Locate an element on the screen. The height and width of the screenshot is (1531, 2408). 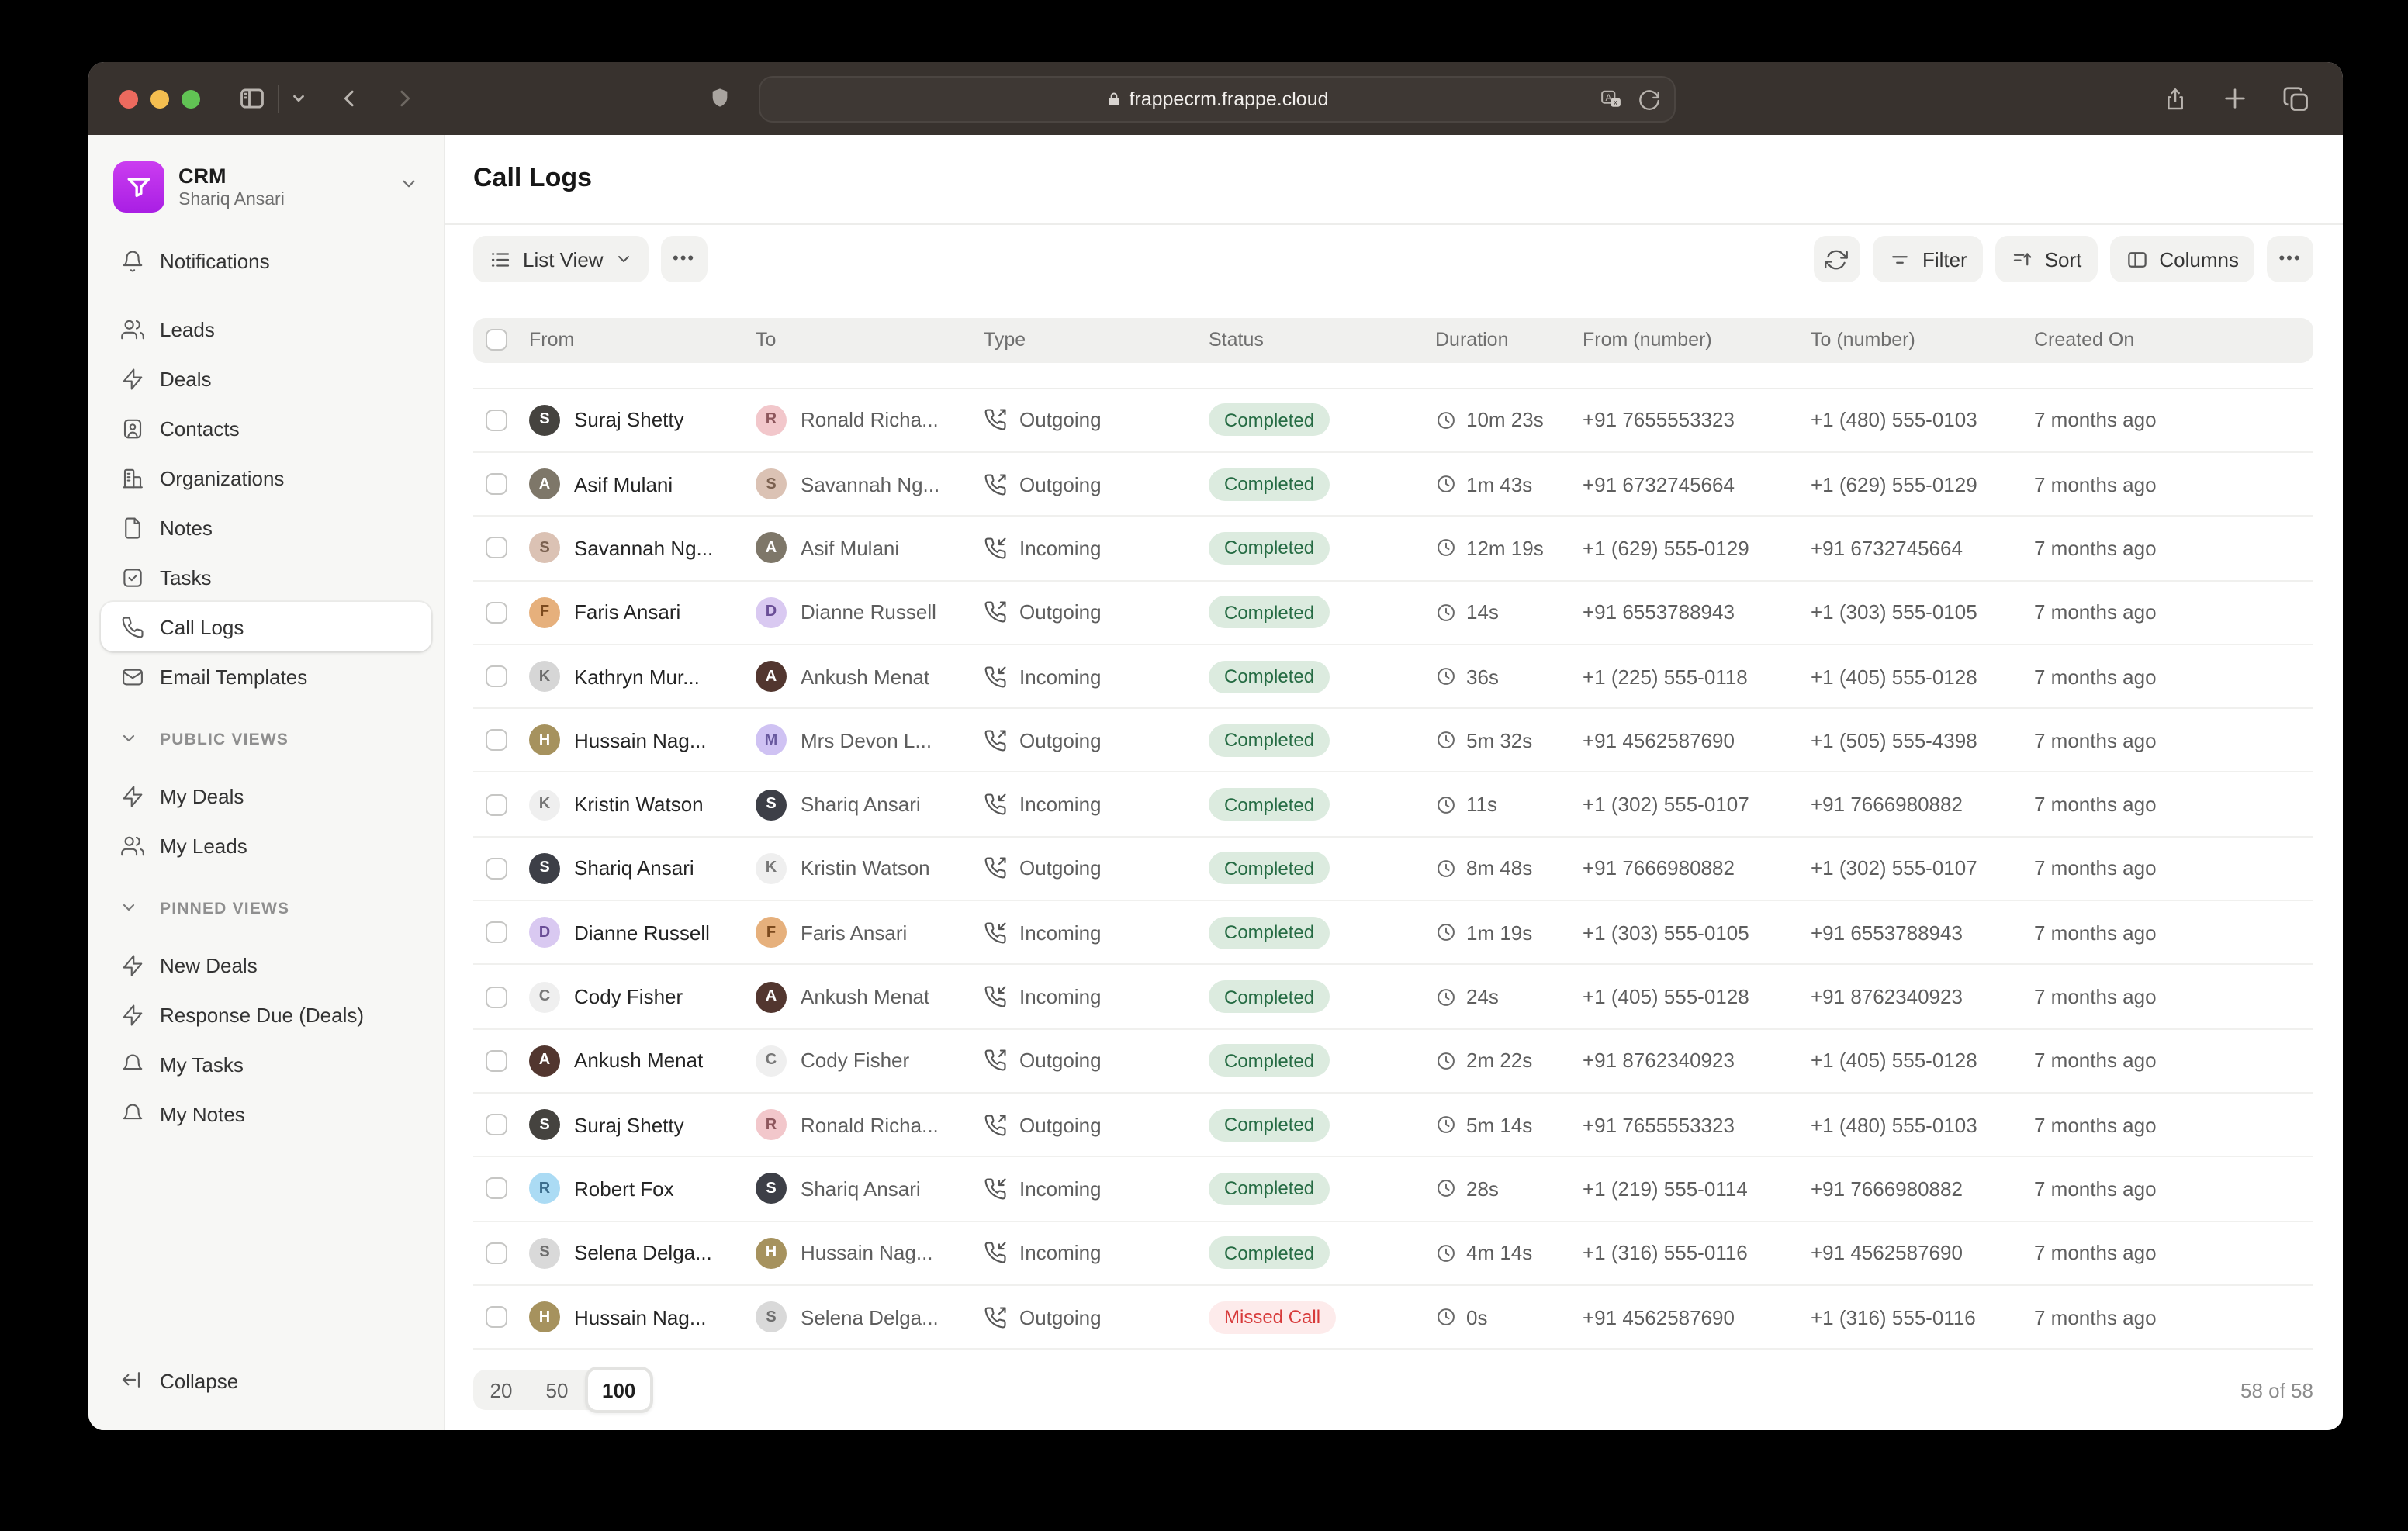
sidebar-item-new-deals: New Deals is located at coordinates (266, 965).